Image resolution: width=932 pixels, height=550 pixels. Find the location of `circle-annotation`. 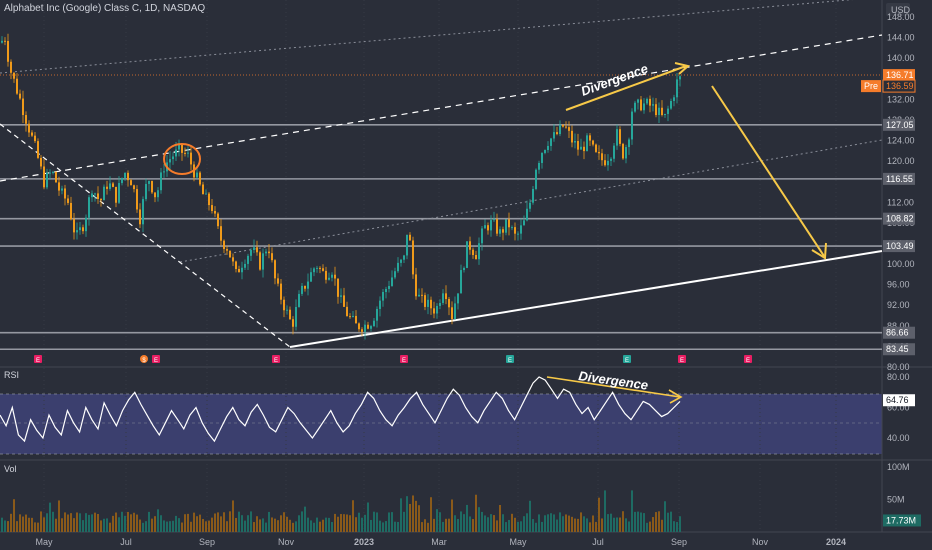

circle-annotation is located at coordinates (182, 159).